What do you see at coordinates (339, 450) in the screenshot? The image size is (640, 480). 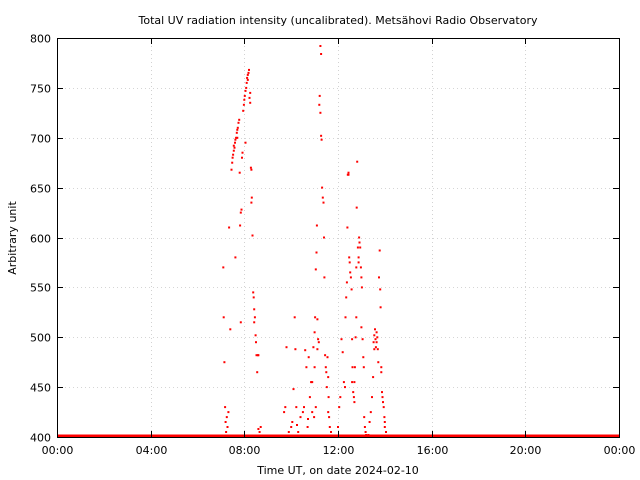 I see `x-tick-label: 12:00` at bounding box center [339, 450].